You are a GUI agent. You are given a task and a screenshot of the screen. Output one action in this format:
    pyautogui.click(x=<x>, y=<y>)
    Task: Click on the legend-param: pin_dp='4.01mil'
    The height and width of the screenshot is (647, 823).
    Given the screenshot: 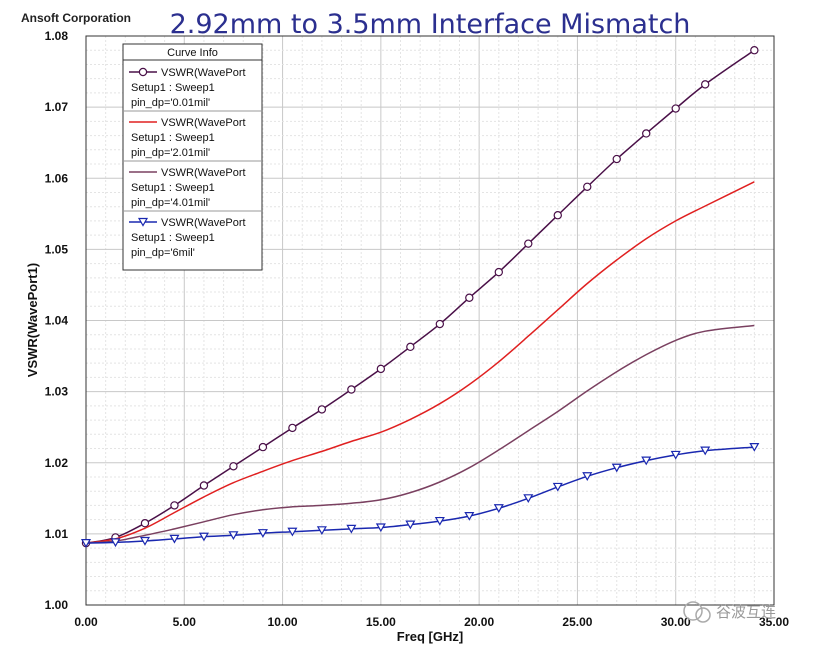 What is the action you would take?
    pyautogui.click(x=170, y=203)
    